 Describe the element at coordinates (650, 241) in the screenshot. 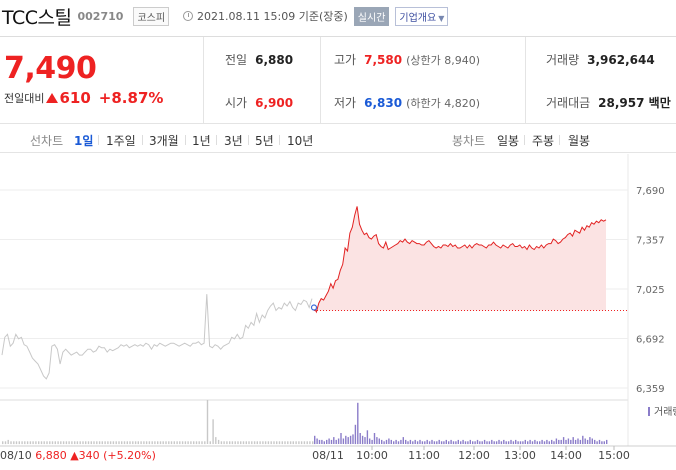

I see `y-tick-label: 7,357` at that location.